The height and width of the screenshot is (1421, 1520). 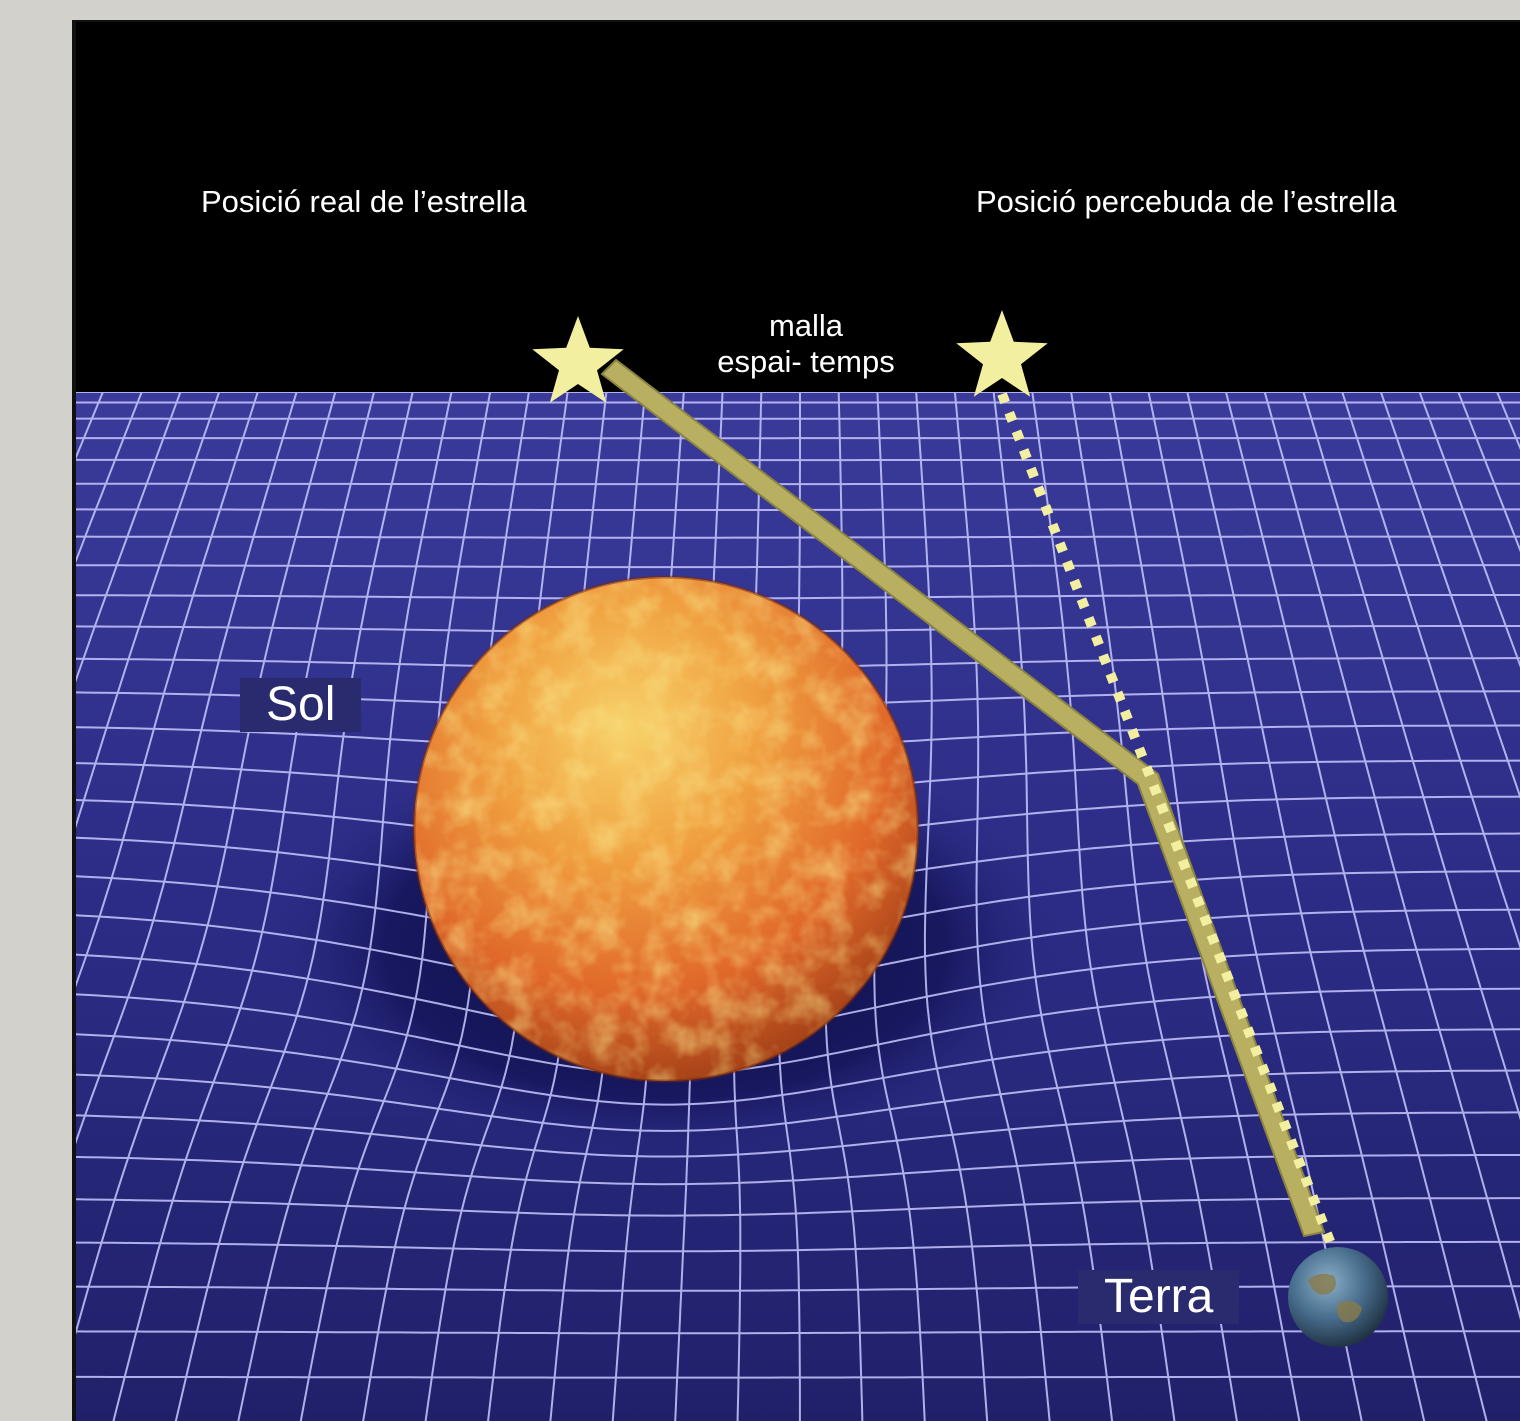 What do you see at coordinates (301, 705) in the screenshot?
I see `sun-label: Sol` at bounding box center [301, 705].